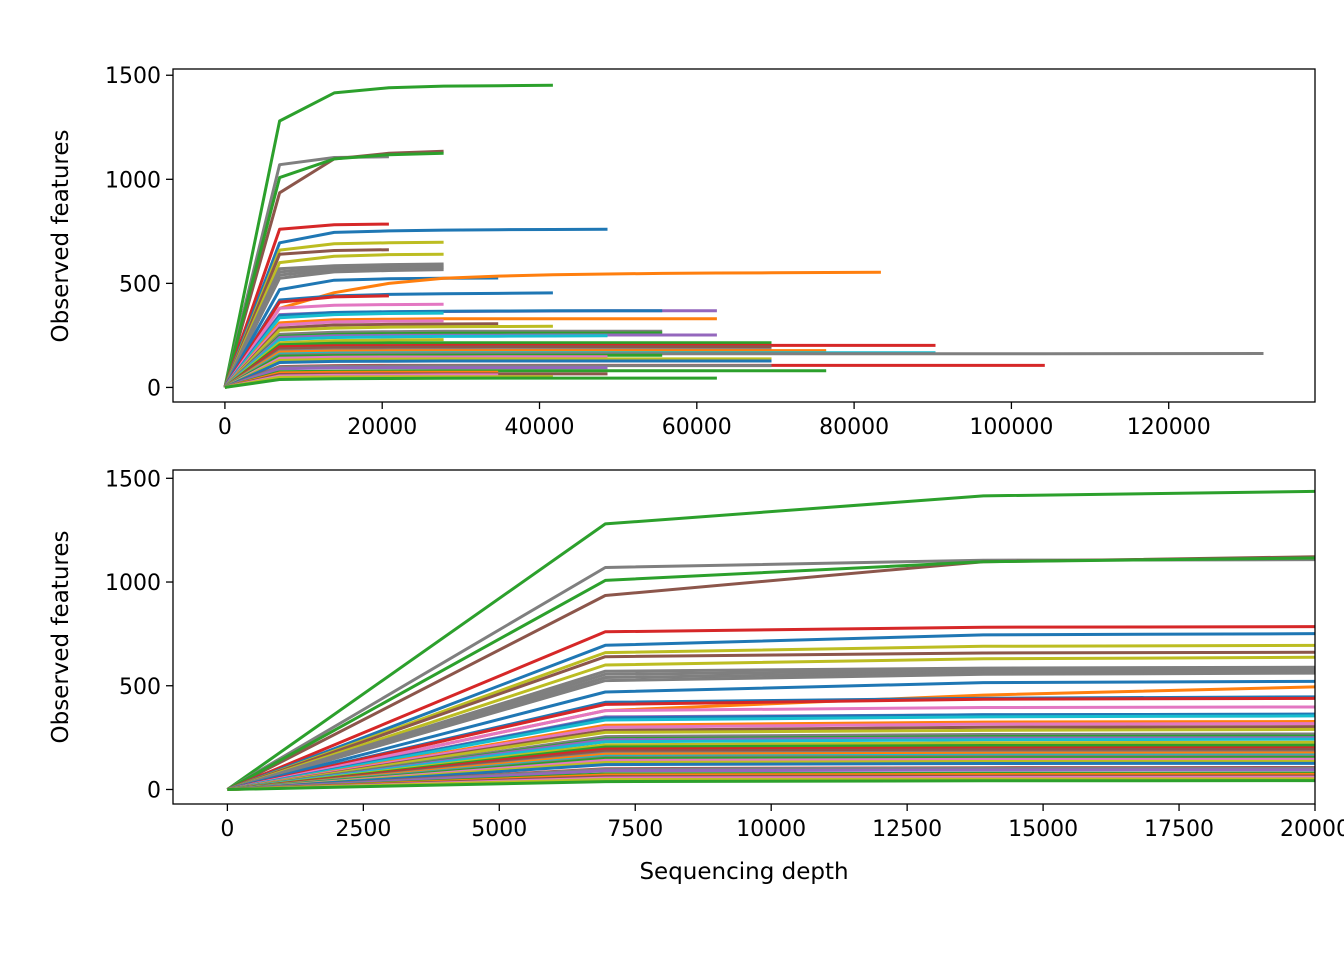 This screenshot has height=960, width=1344. I want to click on top-x-tick-label: 60000, so click(697, 427).